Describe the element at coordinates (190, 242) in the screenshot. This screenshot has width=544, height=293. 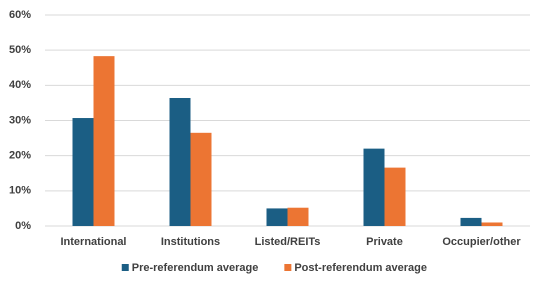
I see `x-tick-label: Institutions` at that location.